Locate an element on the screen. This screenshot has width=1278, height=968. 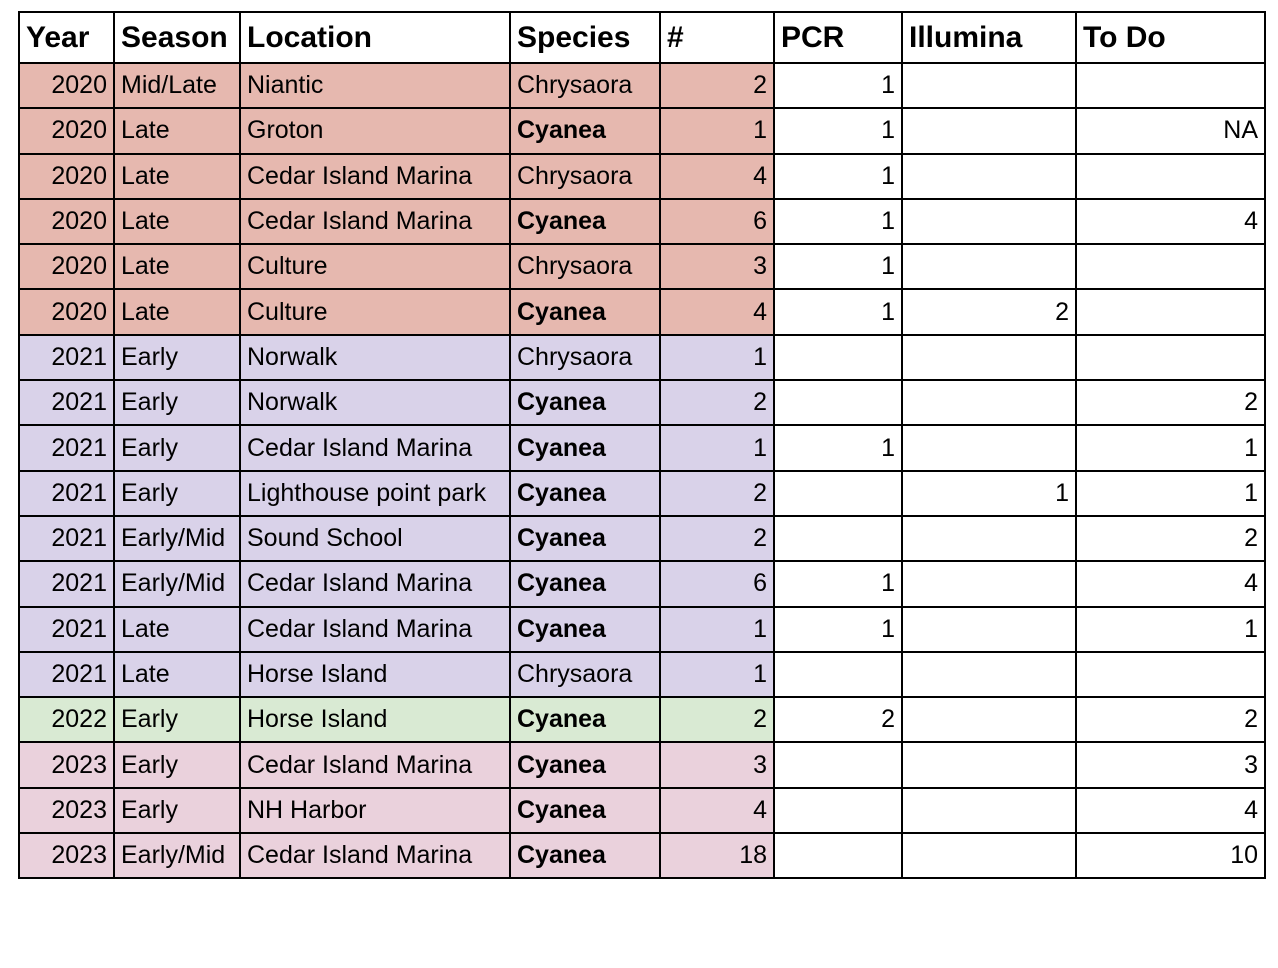
header-season: Season is located at coordinates (177, 37).